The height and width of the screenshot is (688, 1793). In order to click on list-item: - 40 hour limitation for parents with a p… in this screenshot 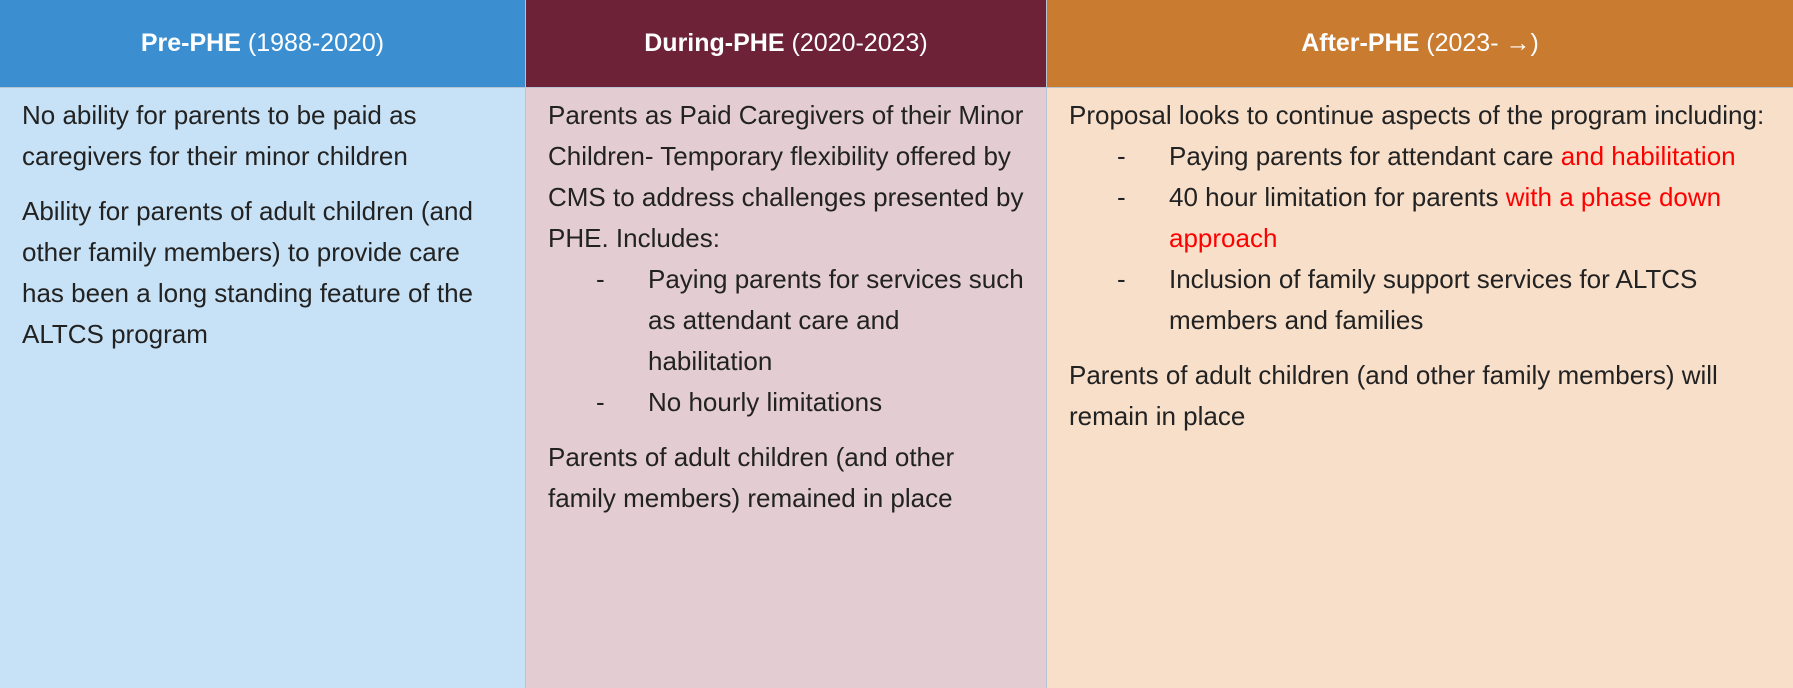, I will do `click(1446, 218)`.